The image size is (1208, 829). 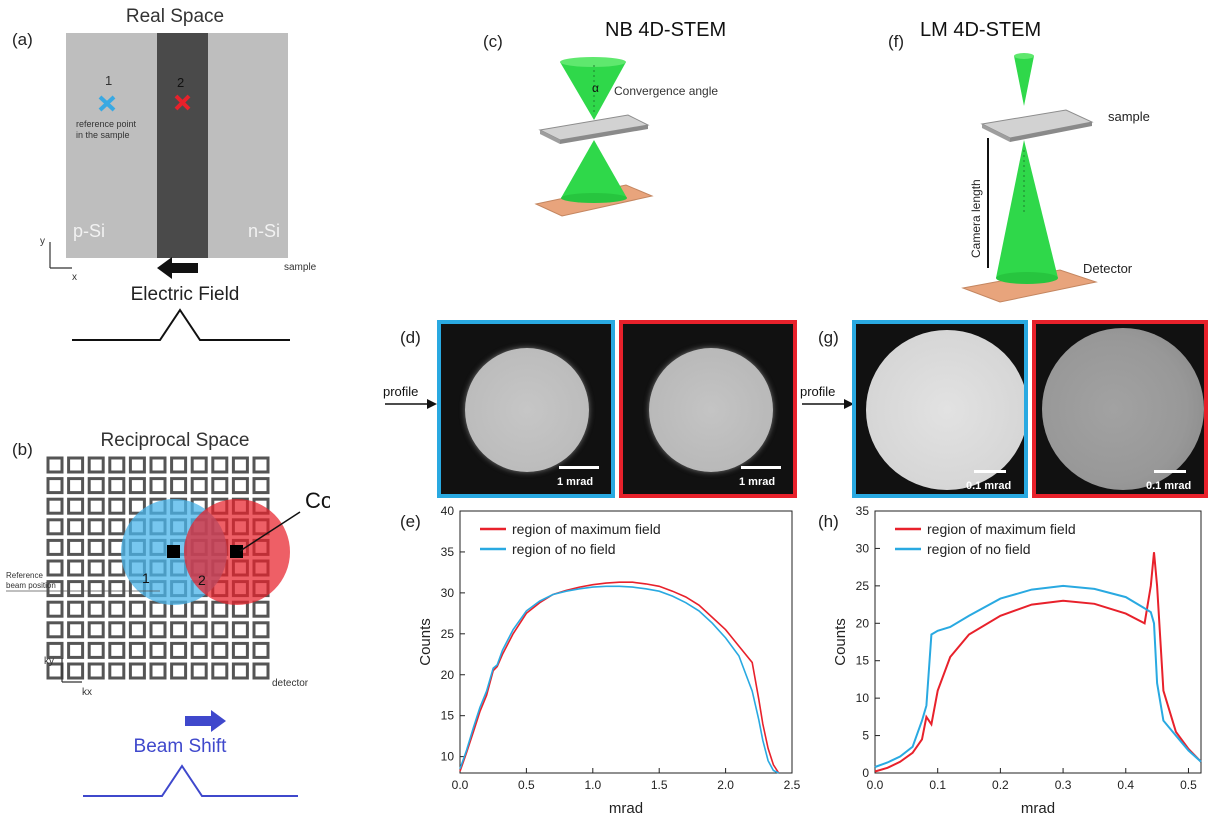 What do you see at coordinates (1024, 56) in the screenshot?
I see `lm-upper-cone-top` at bounding box center [1024, 56].